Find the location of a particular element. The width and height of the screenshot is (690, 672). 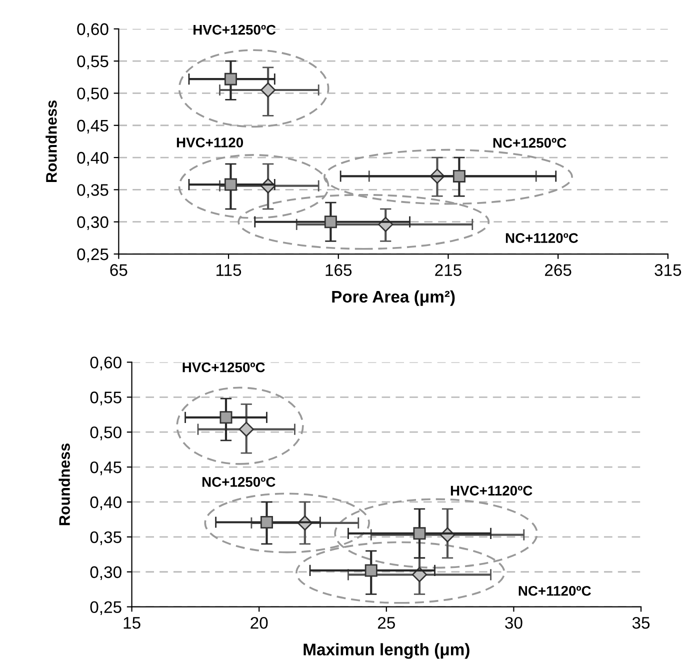

x-tick-label: 165 is located at coordinates (339, 270).